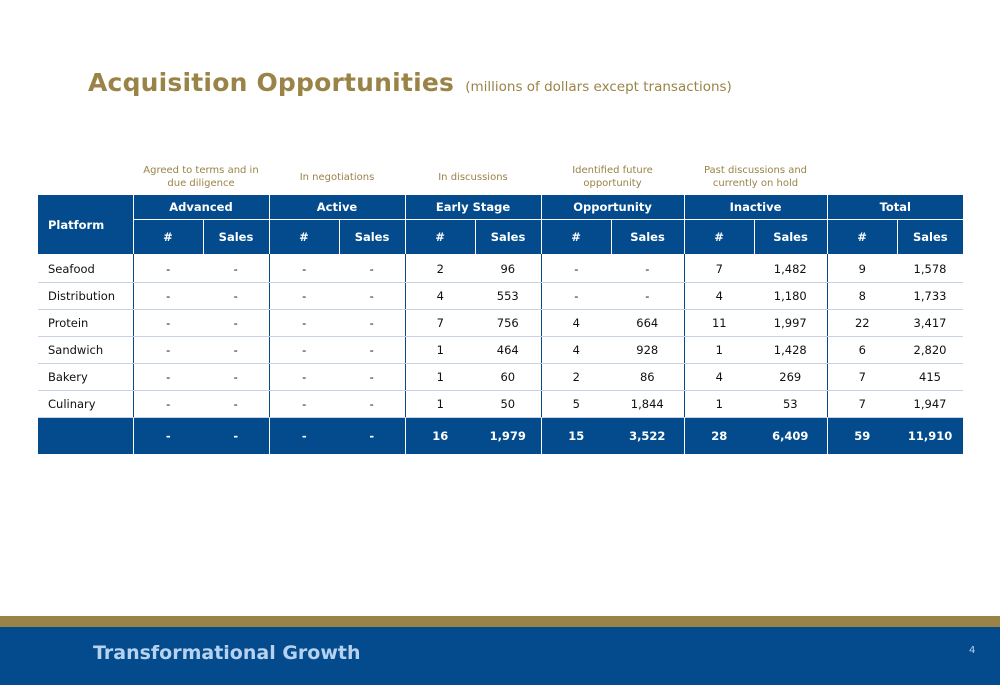  What do you see at coordinates (85, 377) in the screenshot?
I see `platform-cell: Bakery` at bounding box center [85, 377].